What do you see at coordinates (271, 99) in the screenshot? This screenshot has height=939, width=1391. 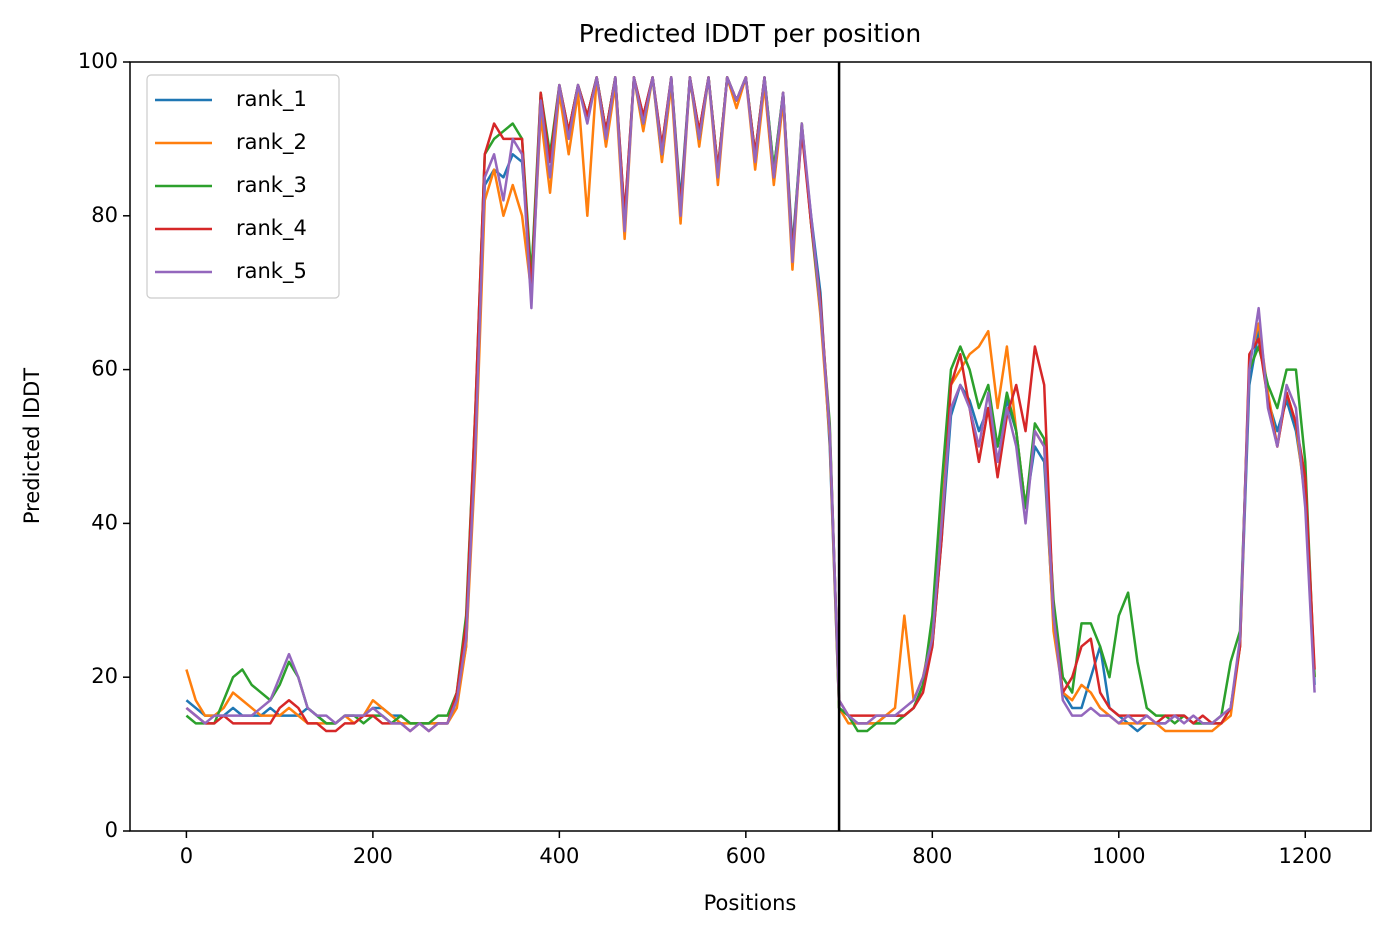 I see `legend-label: rank_1` at bounding box center [271, 99].